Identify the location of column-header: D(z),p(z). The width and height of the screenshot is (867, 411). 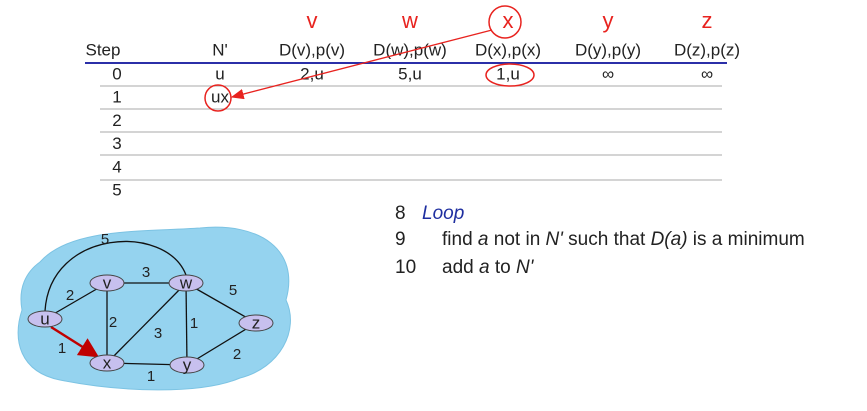
(707, 49).